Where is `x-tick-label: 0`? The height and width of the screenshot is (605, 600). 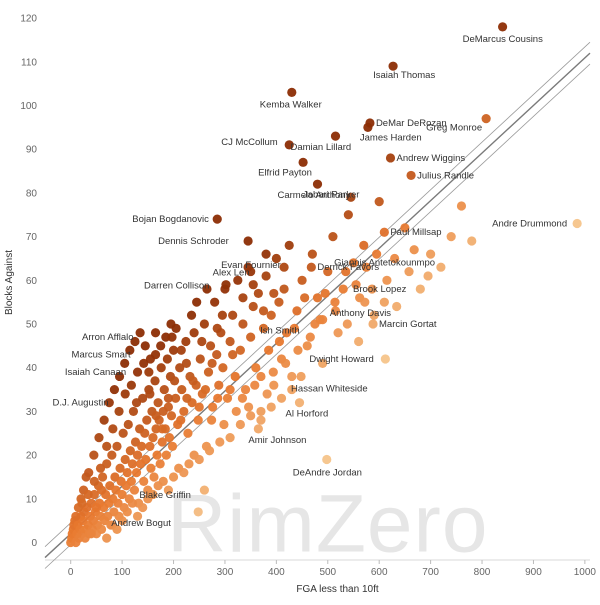
x-tick-label: 0 is located at coordinates (71, 572).